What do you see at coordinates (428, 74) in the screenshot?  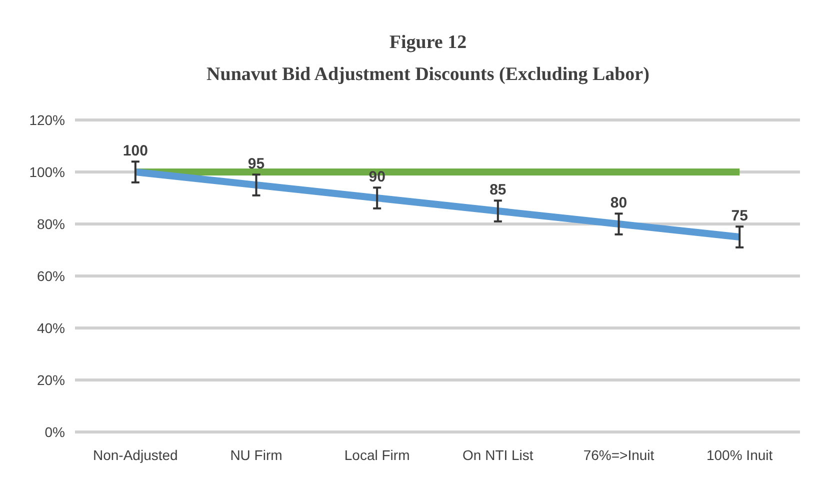 I see `chart-subtitle: Nunavut Bid Adjustment Discounts (Excluding Labor)` at bounding box center [428, 74].